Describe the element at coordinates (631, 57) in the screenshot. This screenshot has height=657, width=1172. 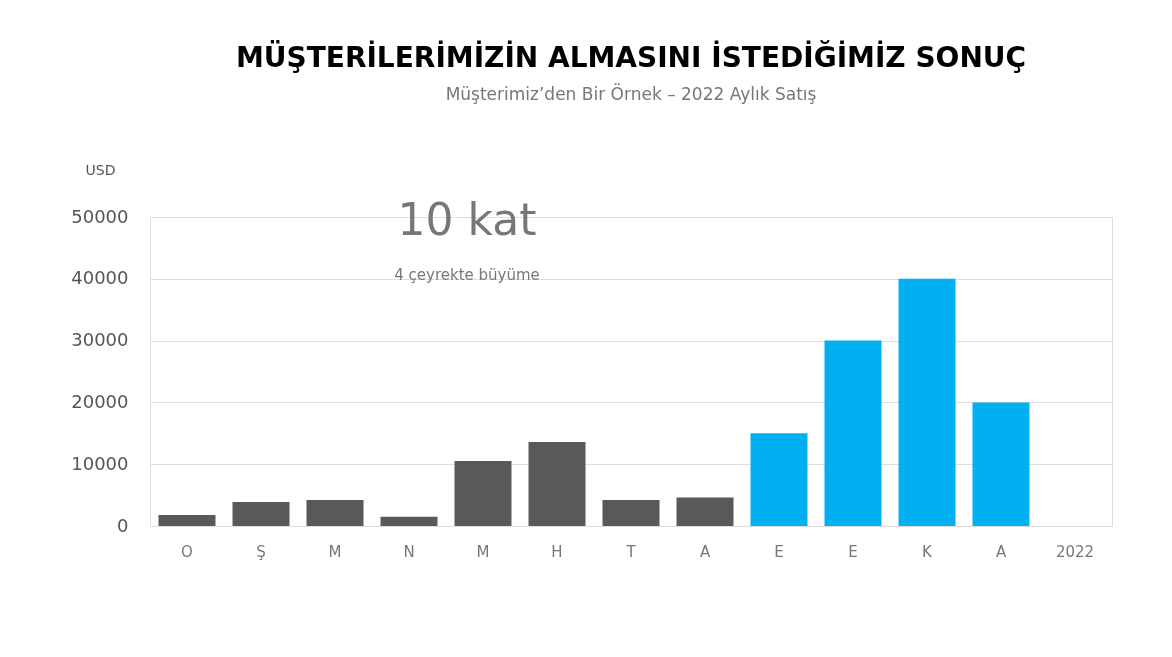
I see `chart-title: MÜŞTERİLERİMİZİN ALMASINI İSTEDİĞİMİZ SONUÇ` at that location.